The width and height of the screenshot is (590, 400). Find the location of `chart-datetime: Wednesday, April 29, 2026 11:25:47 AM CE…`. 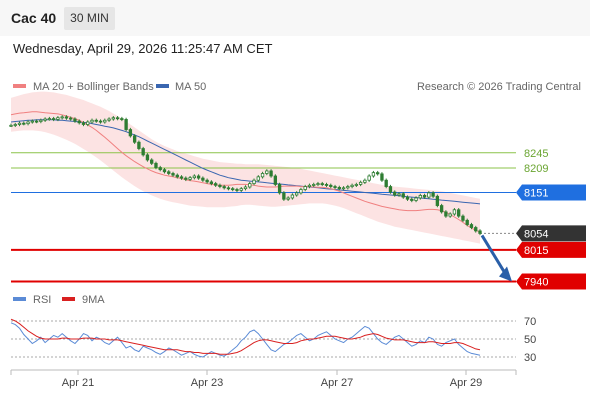

chart-datetime: Wednesday, April 29, 2026 11:25:47 AM CE… is located at coordinates (143, 48).